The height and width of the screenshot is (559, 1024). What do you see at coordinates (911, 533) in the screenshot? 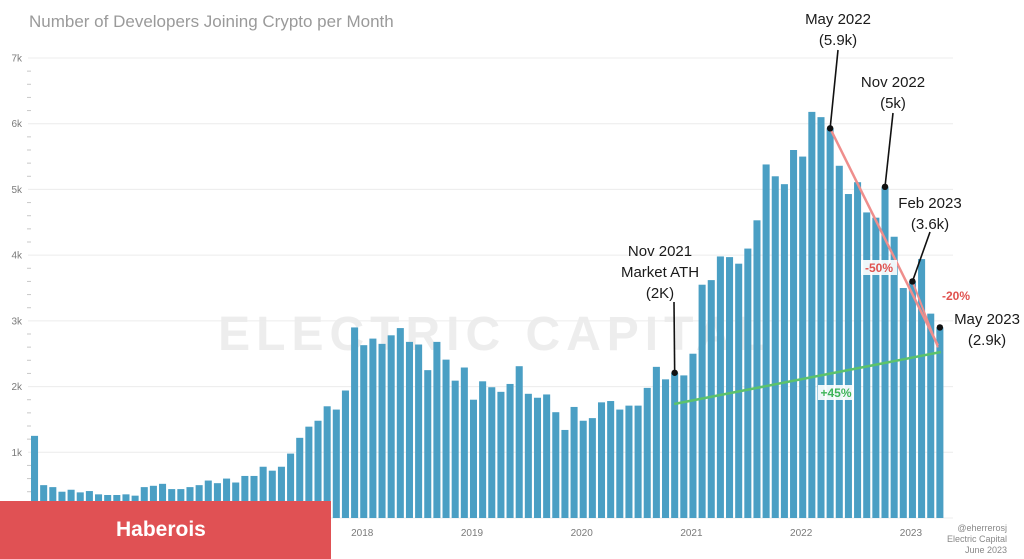
I see `x-tick-label: 2023` at bounding box center [911, 533].